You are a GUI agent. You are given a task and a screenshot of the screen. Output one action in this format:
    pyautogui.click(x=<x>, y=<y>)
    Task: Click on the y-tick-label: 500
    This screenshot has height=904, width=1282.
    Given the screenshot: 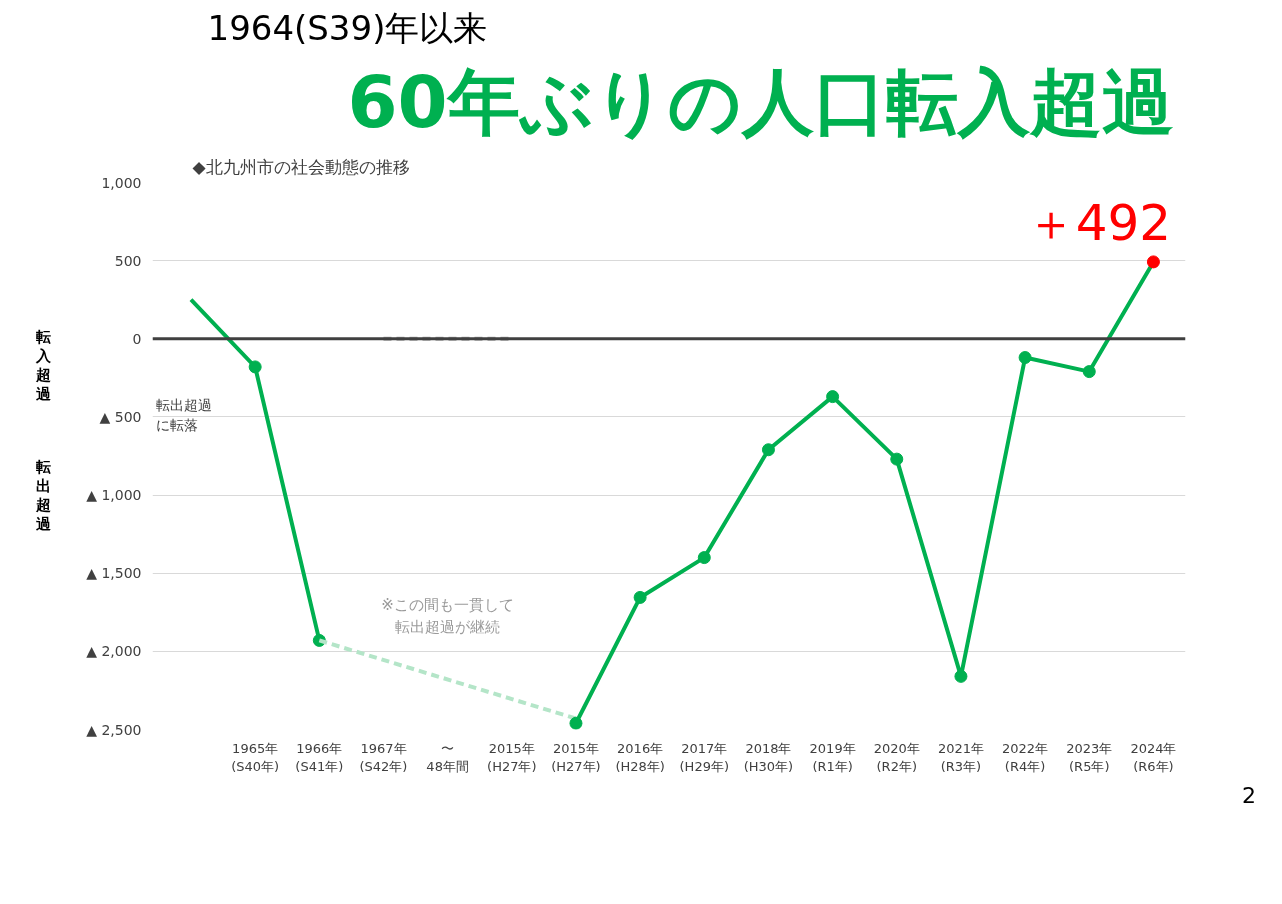 What is the action you would take?
    pyautogui.click(x=128, y=260)
    